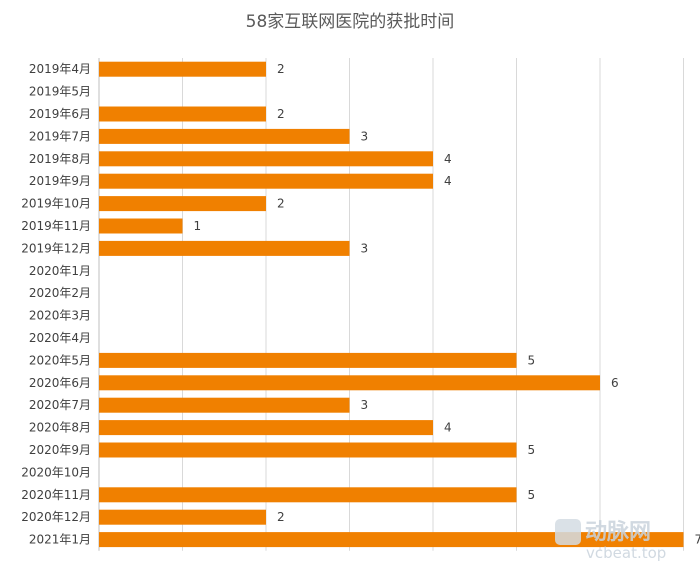 The image size is (700, 569). I want to click on category-label: 2020年5月, so click(60, 360).